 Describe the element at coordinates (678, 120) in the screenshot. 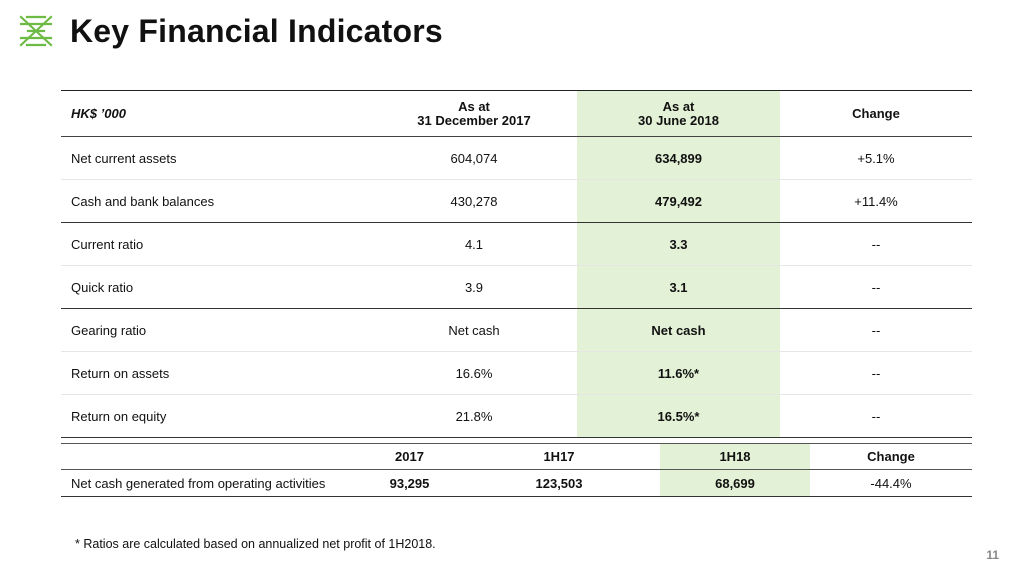

I see `header-line: 30 June 2018` at that location.